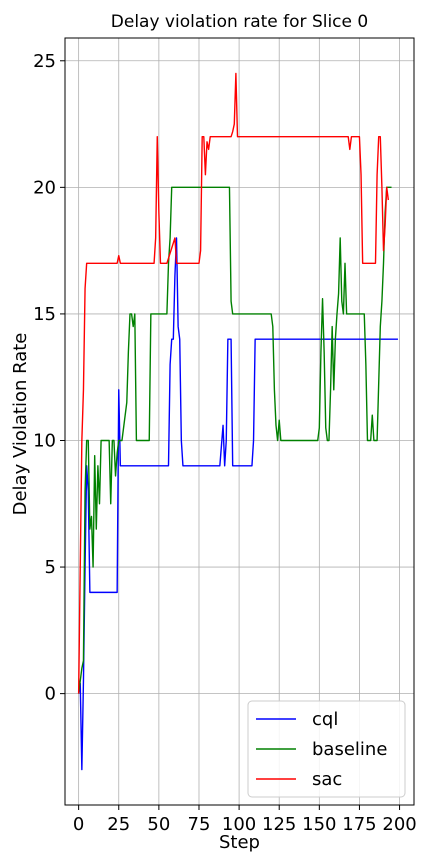 Image resolution: width=432 pixels, height=864 pixels. Describe the element at coordinates (78, 824) in the screenshot. I see `x-tick-label: 0` at that location.